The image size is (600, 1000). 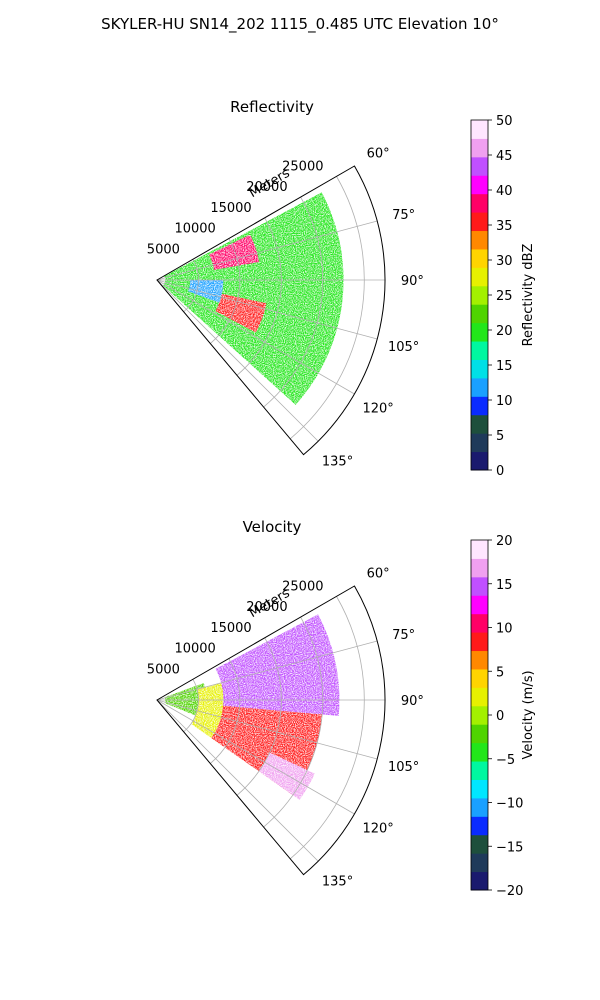 I want to click on colorbar-tick-label: 40, so click(x=504, y=191).